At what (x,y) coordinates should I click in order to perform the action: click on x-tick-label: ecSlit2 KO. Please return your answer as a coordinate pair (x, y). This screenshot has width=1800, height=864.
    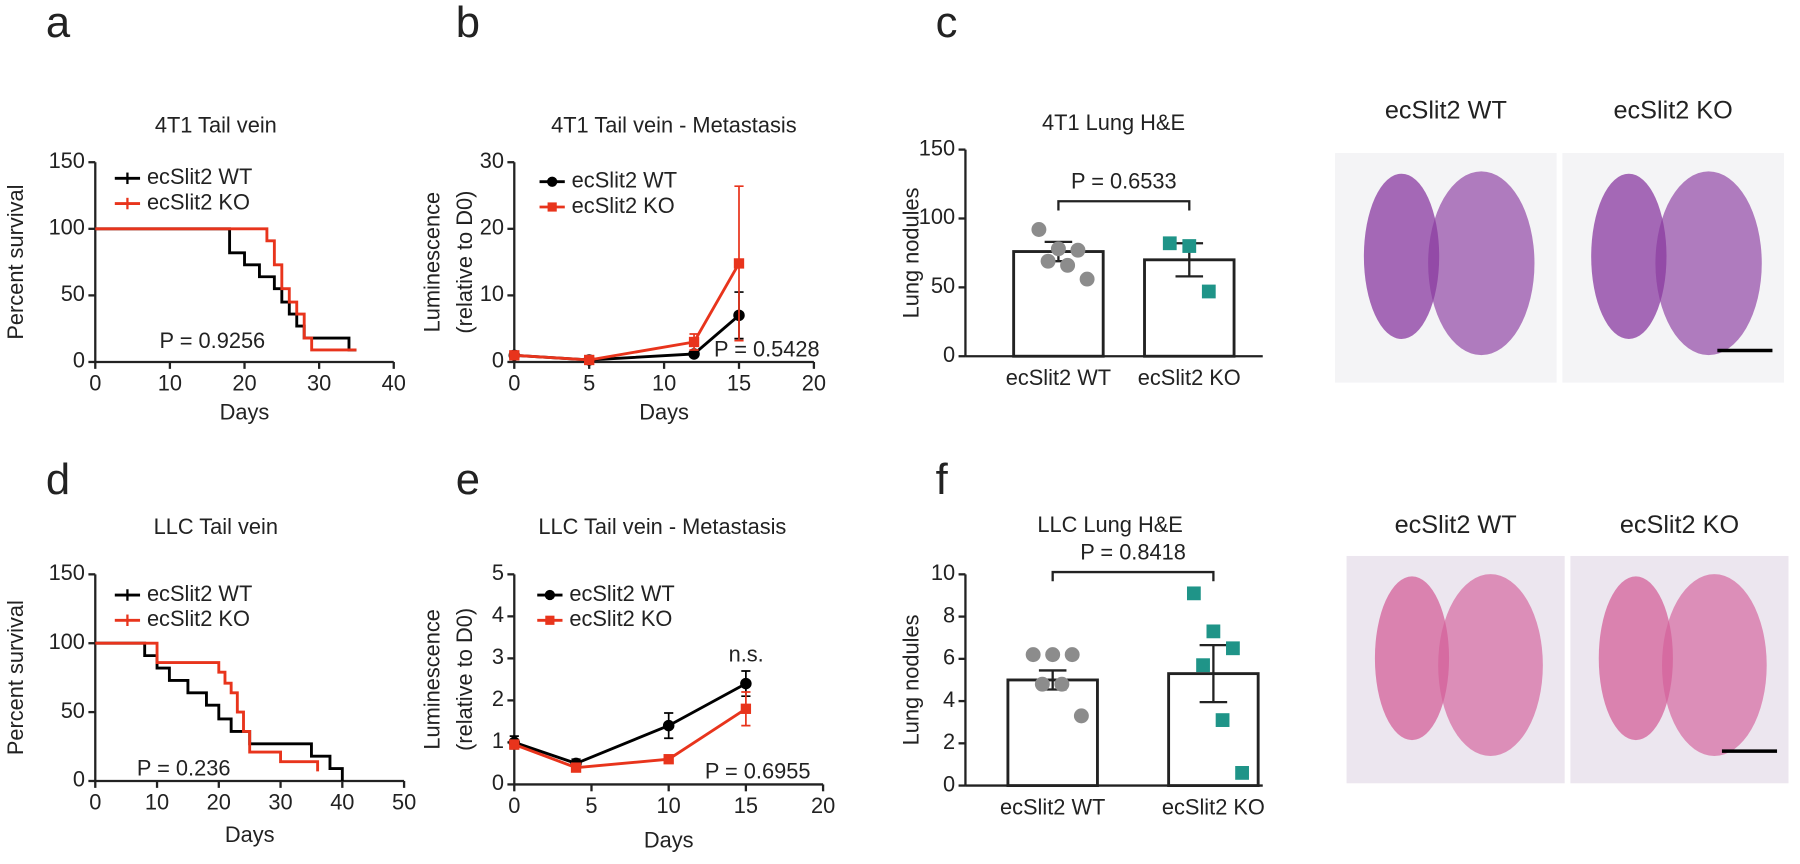
    Looking at the image, I should click on (1213, 806).